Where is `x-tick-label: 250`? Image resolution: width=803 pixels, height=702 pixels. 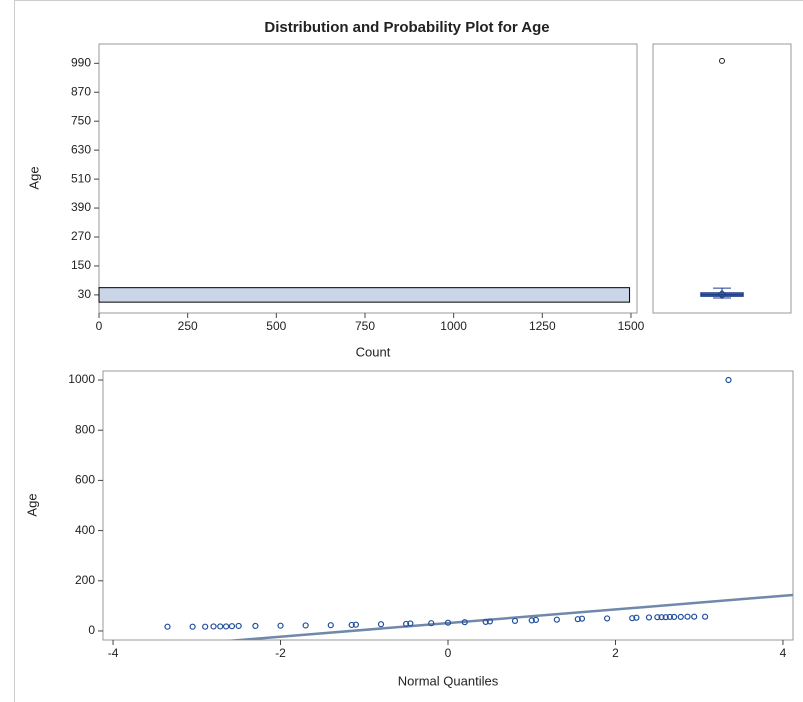
x-tick-label: 250 is located at coordinates (188, 326).